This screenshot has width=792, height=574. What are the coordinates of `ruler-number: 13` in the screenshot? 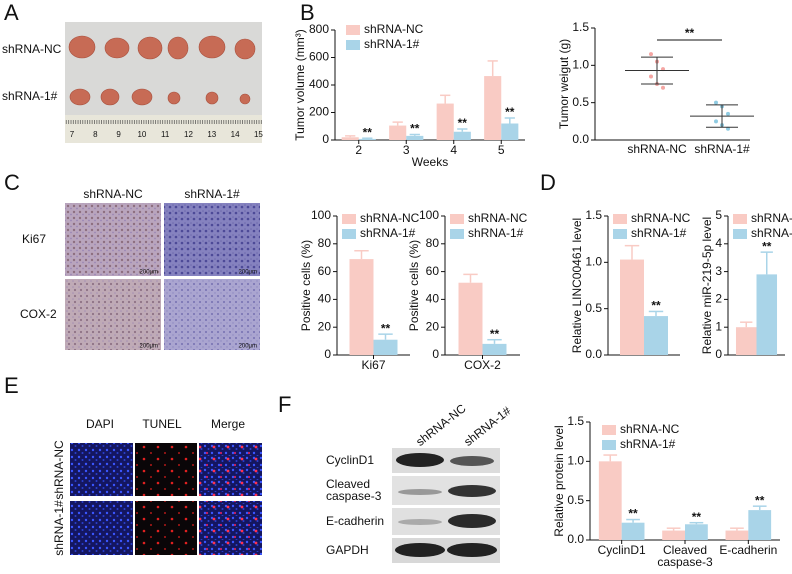 It's located at (211, 134).